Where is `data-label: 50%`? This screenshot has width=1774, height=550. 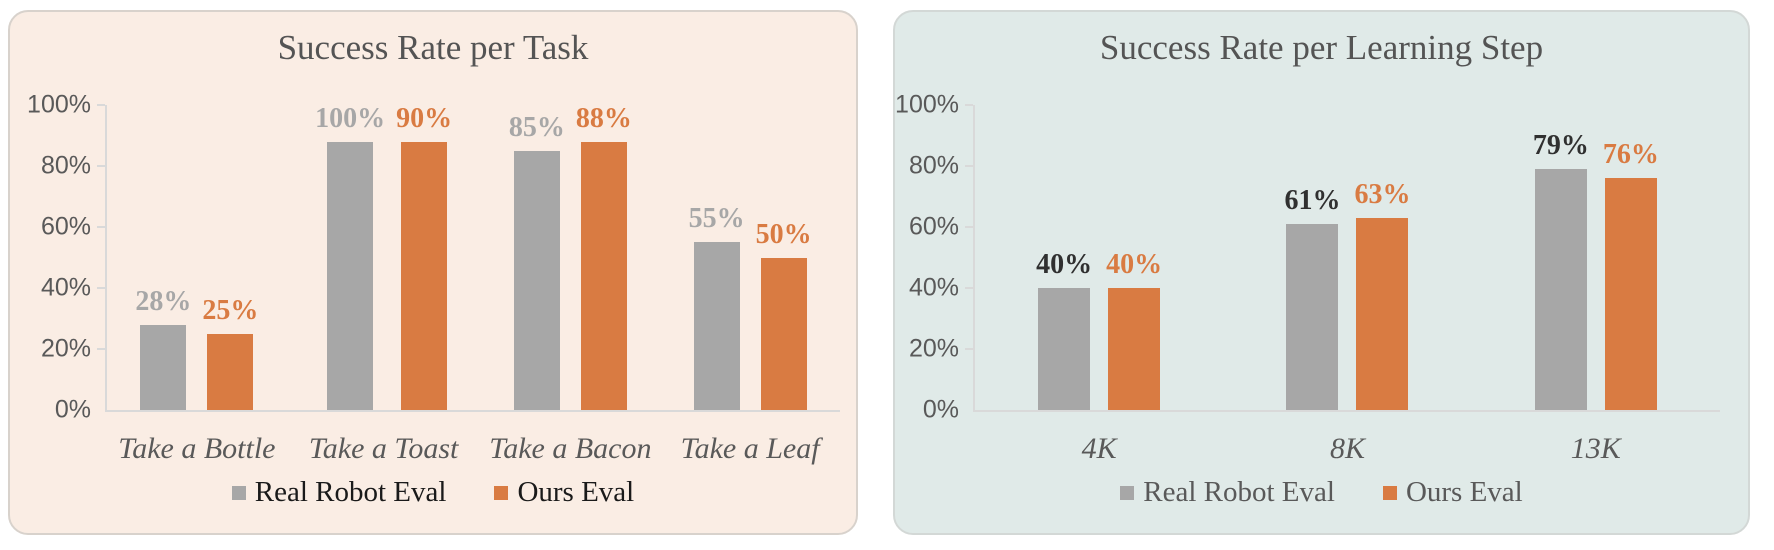
data-label: 50% is located at coordinates (783, 234).